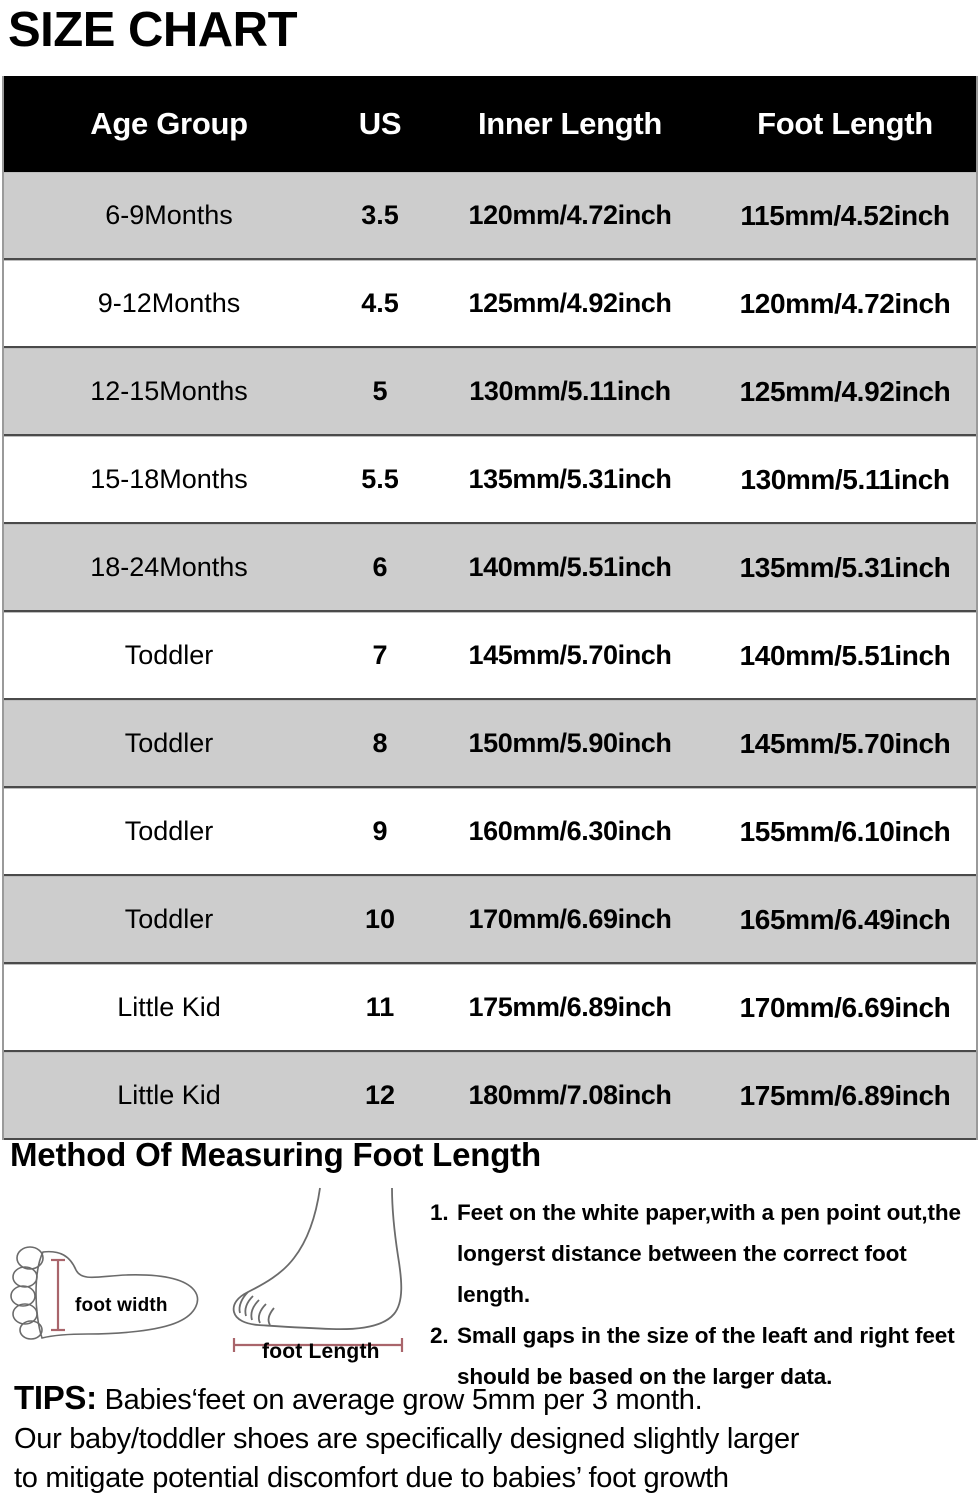 The height and width of the screenshot is (1500, 980). Describe the element at coordinates (153, 30) in the screenshot. I see `page-title: SIZE CHART` at that location.